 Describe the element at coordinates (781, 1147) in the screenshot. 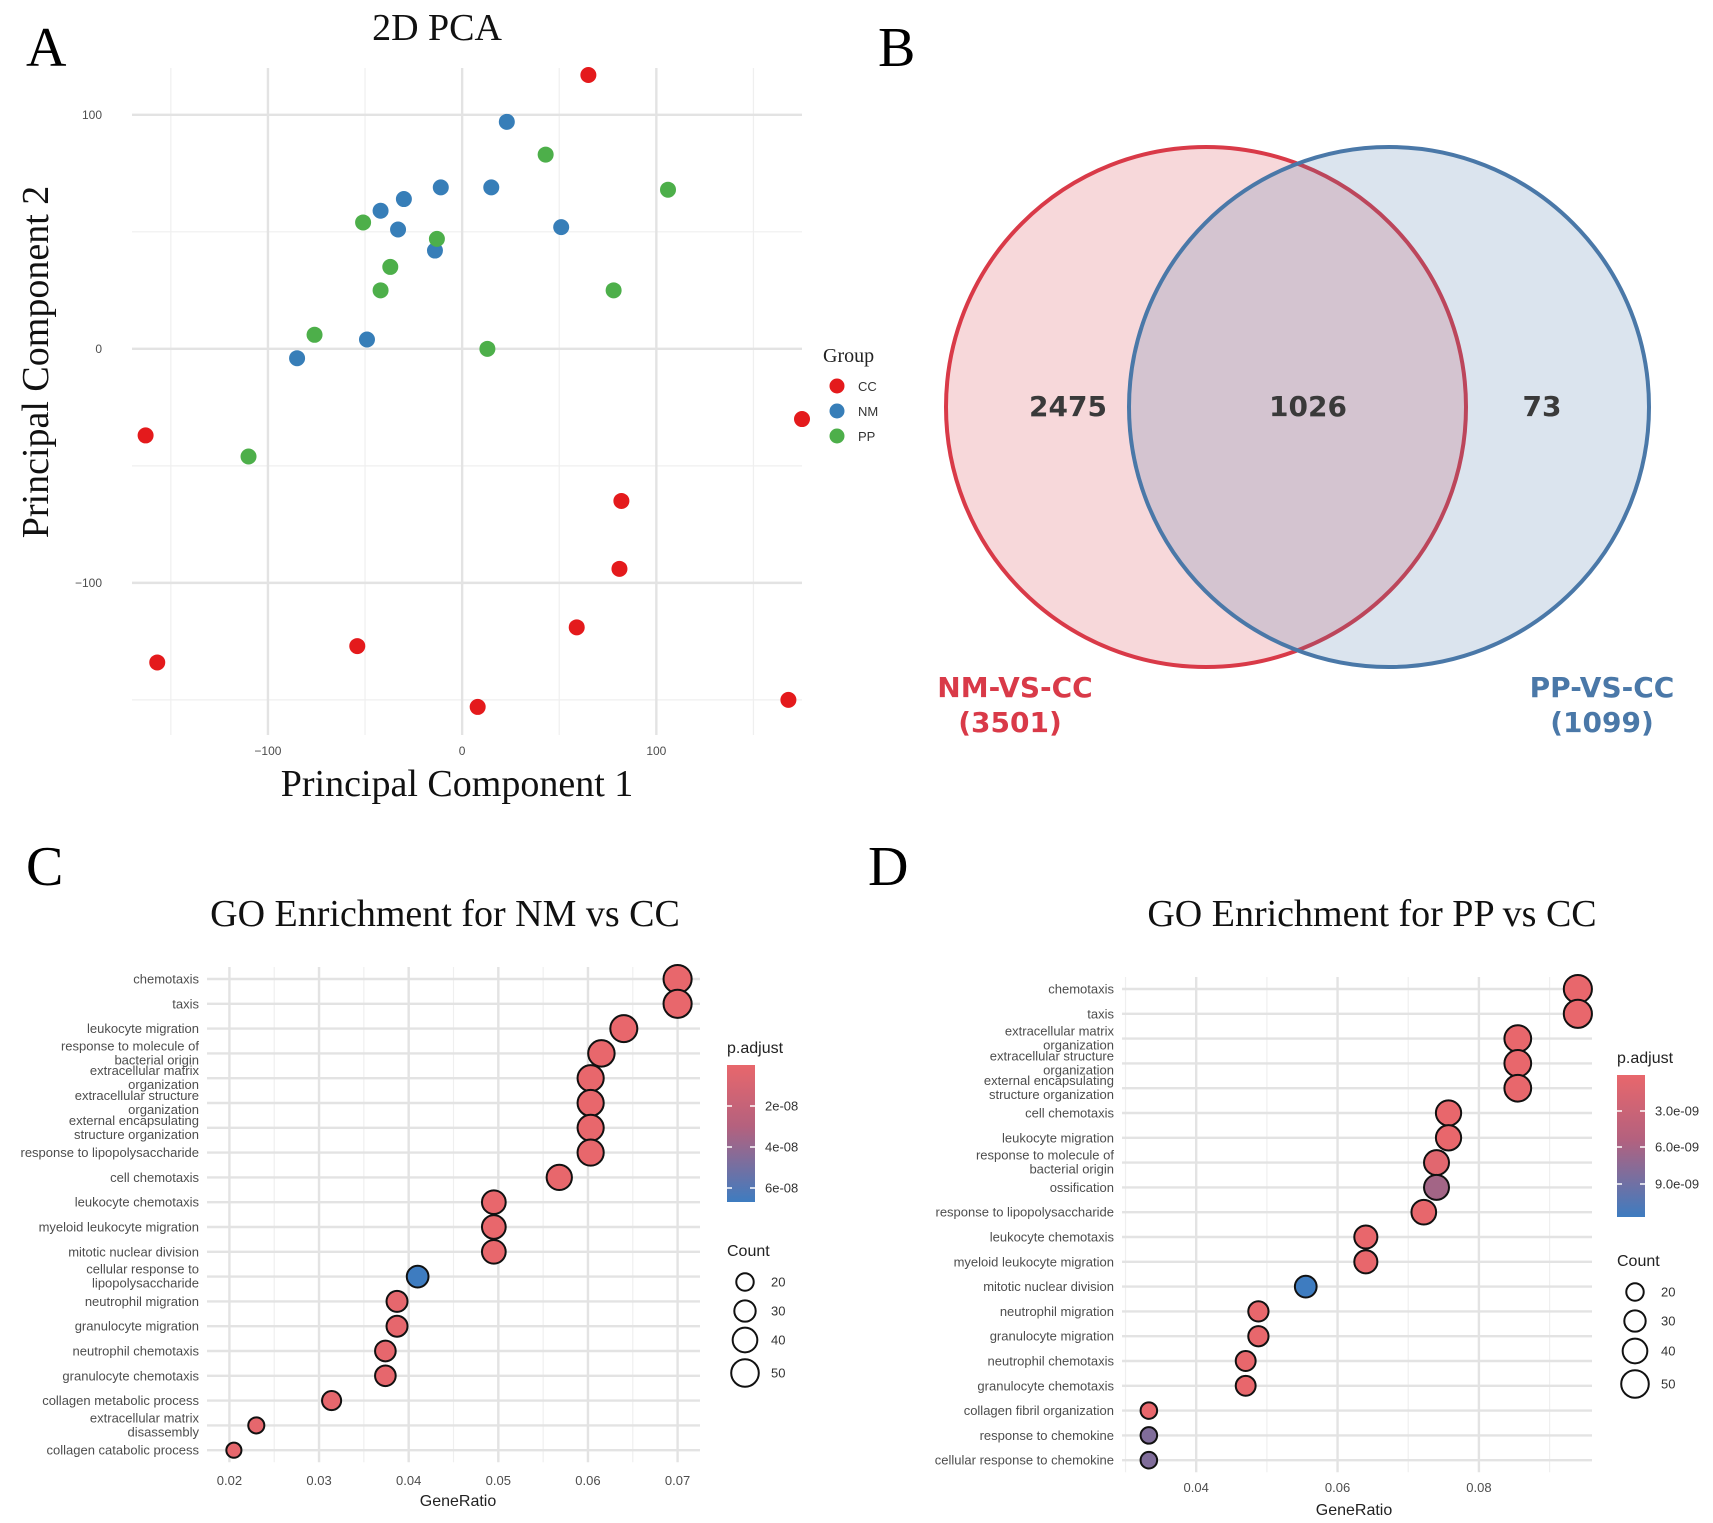

I see `go-nm-color-bar-label: 4e-08` at that location.